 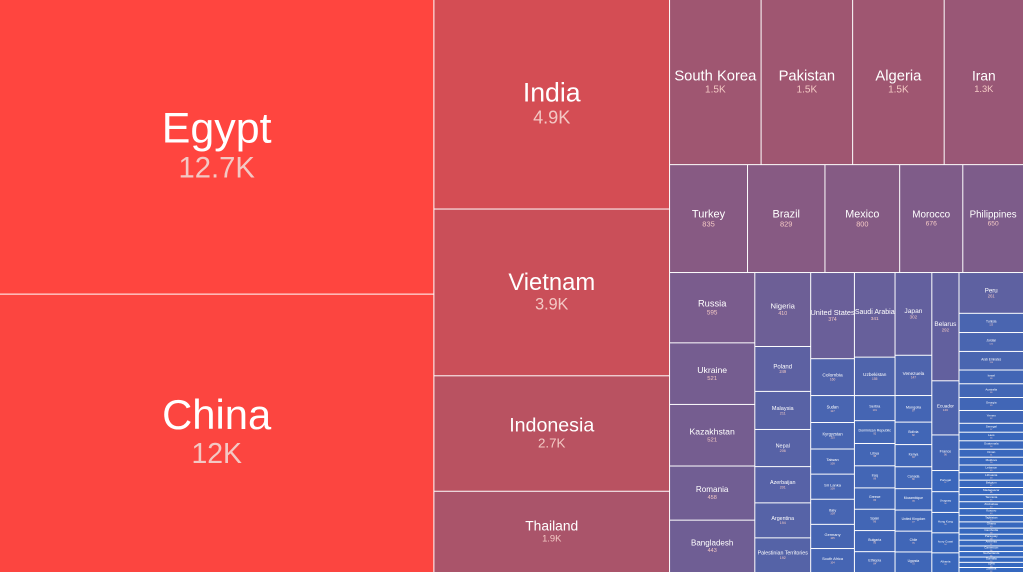 I want to click on treemap-rect-zimbabwe, so click(x=991, y=505).